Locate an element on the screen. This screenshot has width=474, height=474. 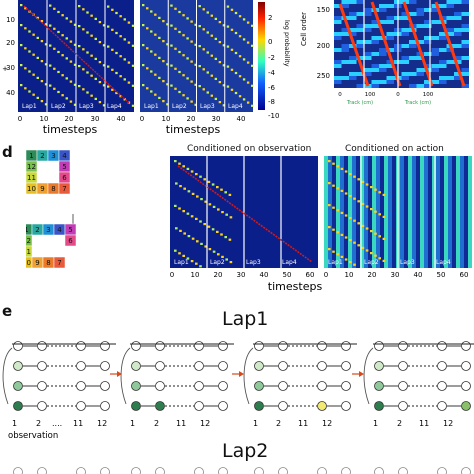
recurrent-arc is located at coordinates (368, 376).